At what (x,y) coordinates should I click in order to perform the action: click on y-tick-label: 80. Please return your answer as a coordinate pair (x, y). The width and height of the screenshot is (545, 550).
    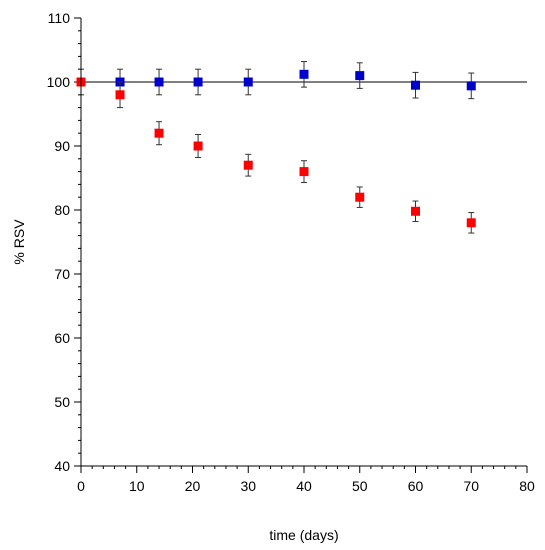
    Looking at the image, I should click on (62, 210).